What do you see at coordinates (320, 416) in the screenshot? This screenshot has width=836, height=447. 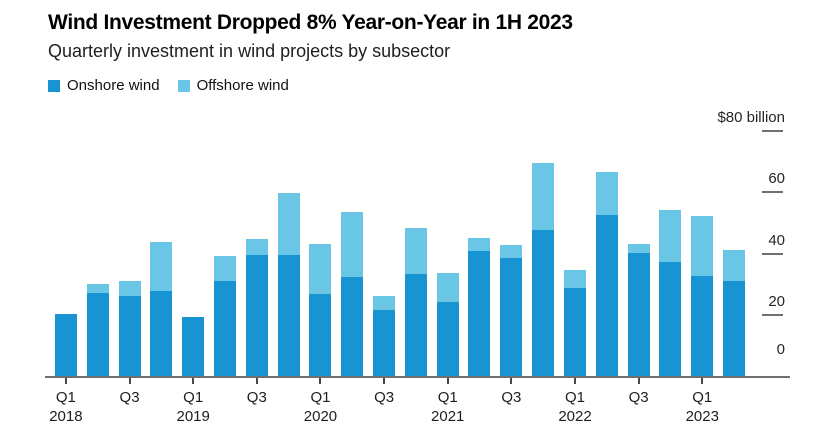 I see `x-year-label: 2020` at bounding box center [320, 416].